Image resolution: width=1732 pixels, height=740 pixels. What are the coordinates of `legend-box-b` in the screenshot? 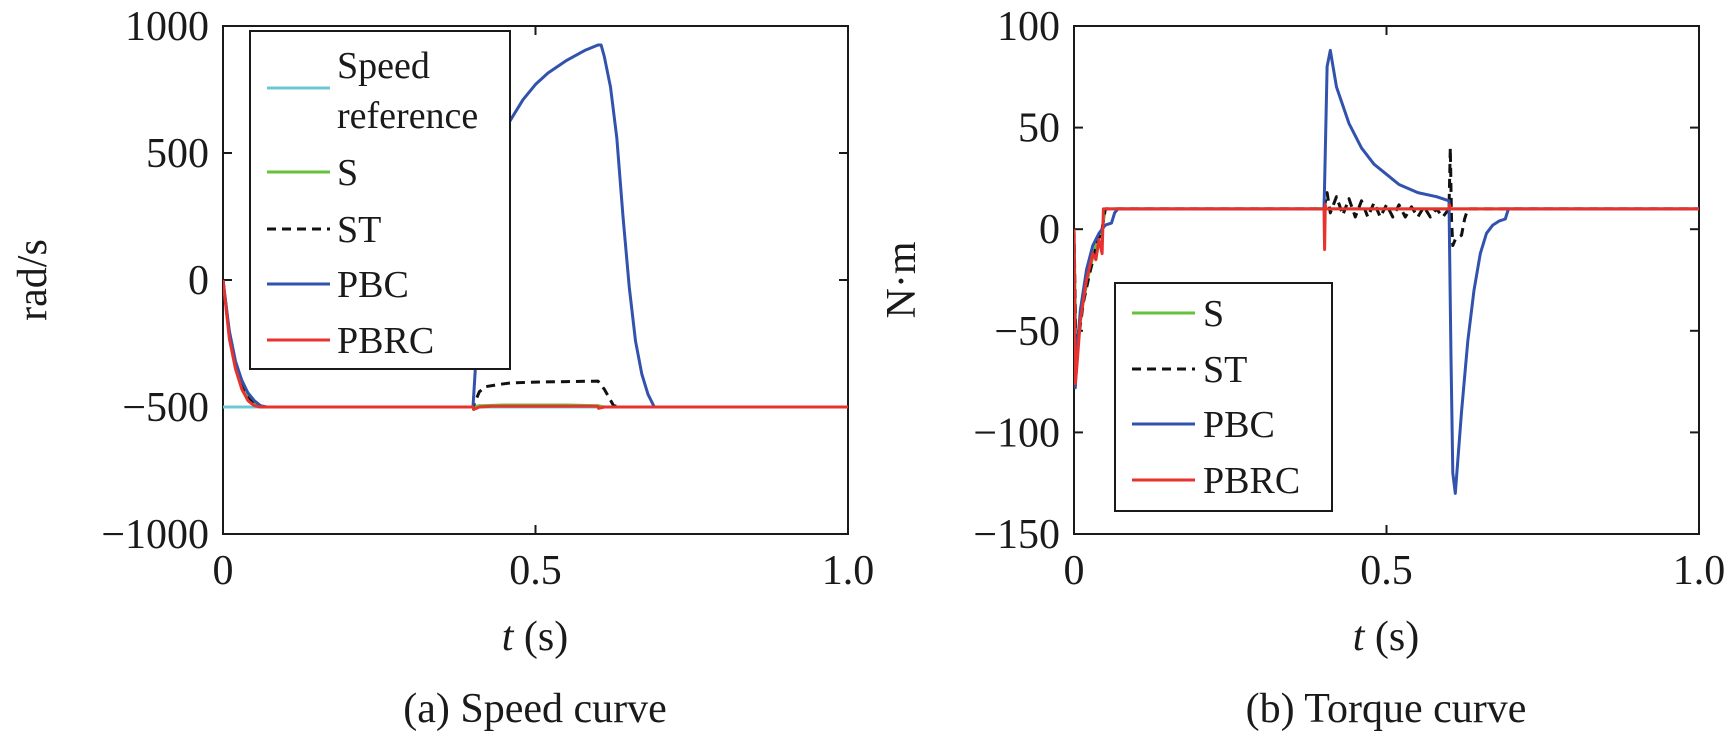 It's located at (1223, 397).